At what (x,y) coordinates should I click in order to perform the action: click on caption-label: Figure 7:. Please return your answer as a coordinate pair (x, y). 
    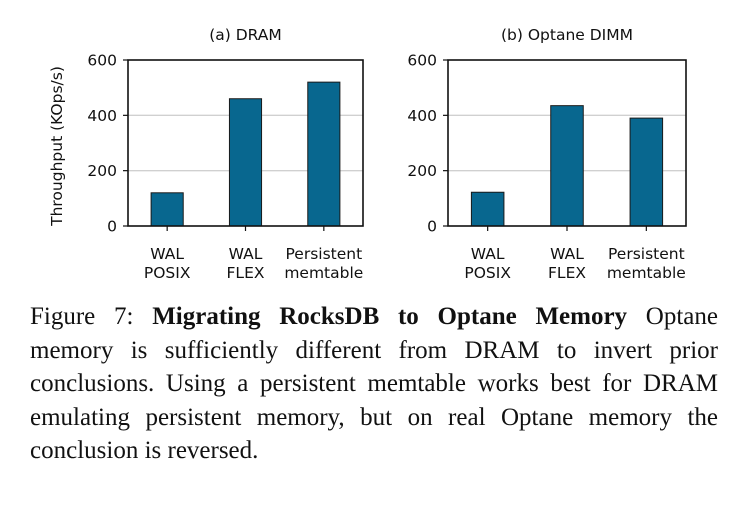
    Looking at the image, I should click on (91, 316).